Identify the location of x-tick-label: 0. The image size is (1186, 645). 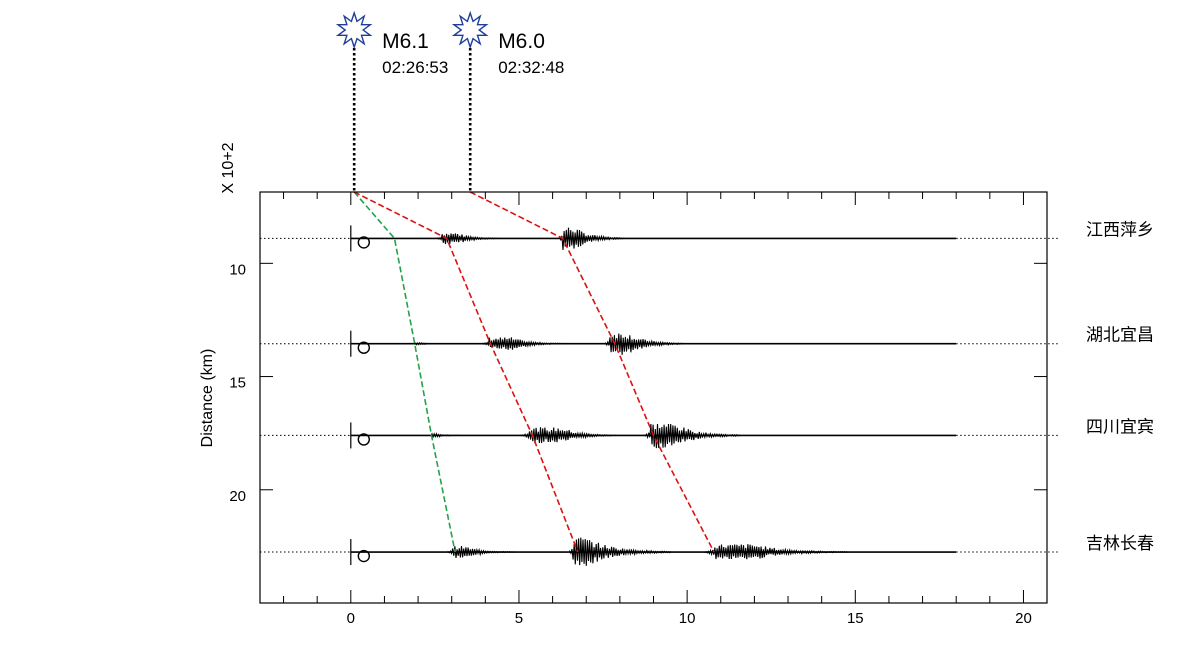
(351, 618).